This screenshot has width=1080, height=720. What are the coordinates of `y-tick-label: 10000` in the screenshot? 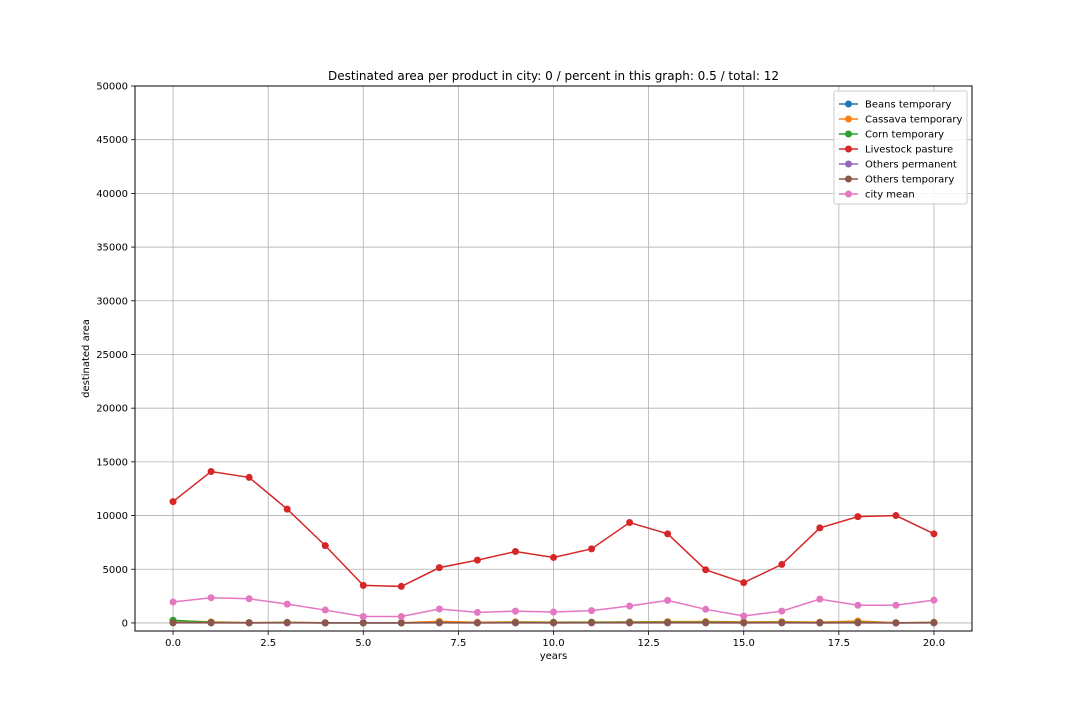 It's located at (112, 516).